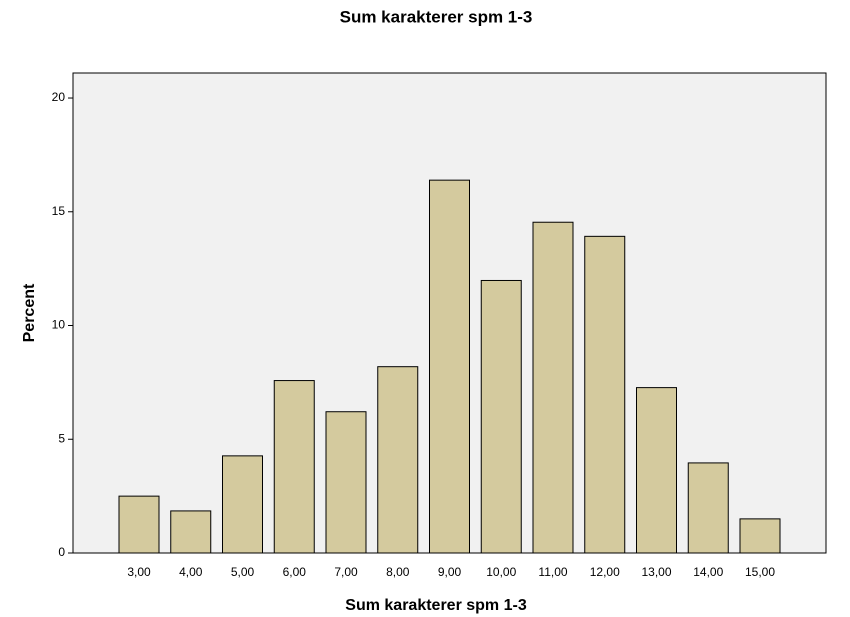 The image size is (850, 617). Describe the element at coordinates (450, 572) in the screenshot. I see `x-tick-label: 9,00` at that location.